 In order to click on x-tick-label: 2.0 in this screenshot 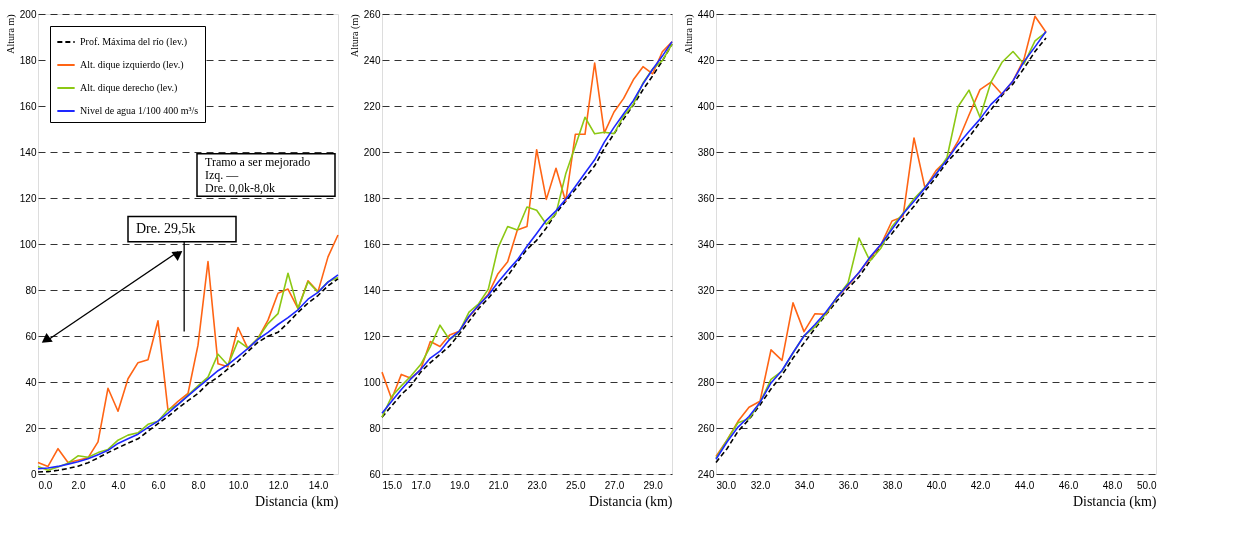, I will do `click(78, 485)`.